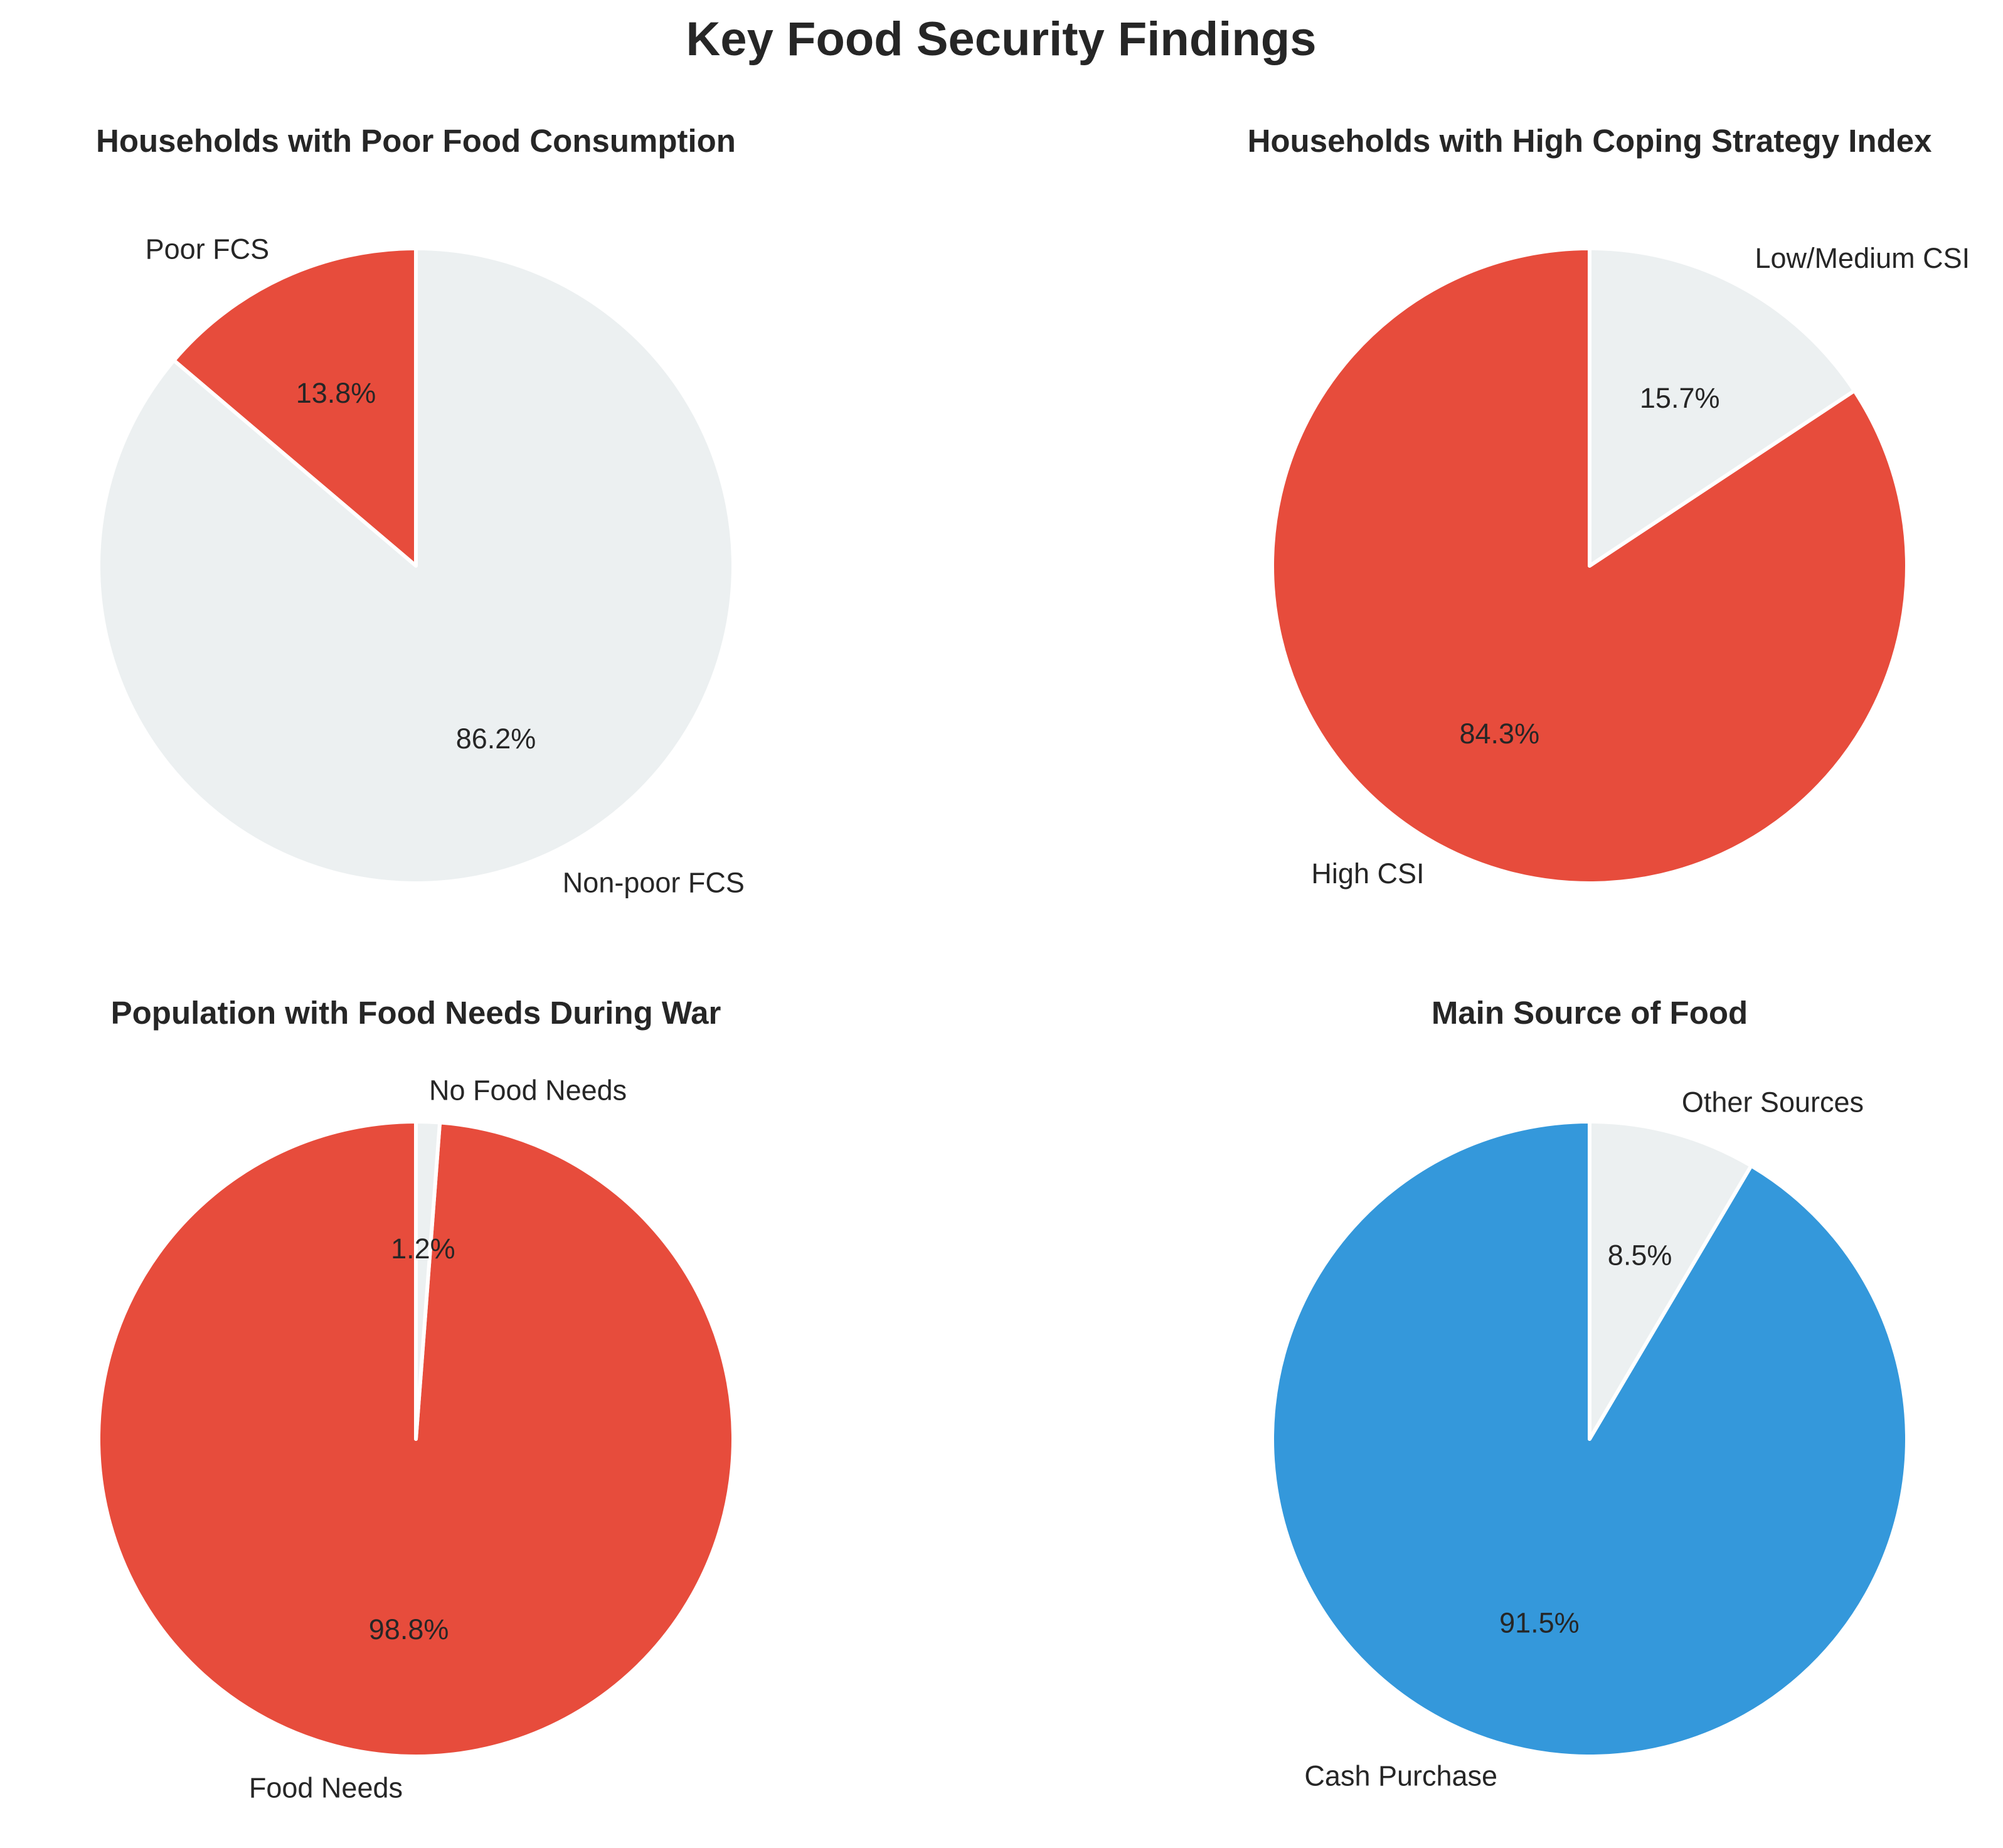  Describe the element at coordinates (1722, 407) in the screenshot. I see `pie-slice-low-medium-csi` at that location.